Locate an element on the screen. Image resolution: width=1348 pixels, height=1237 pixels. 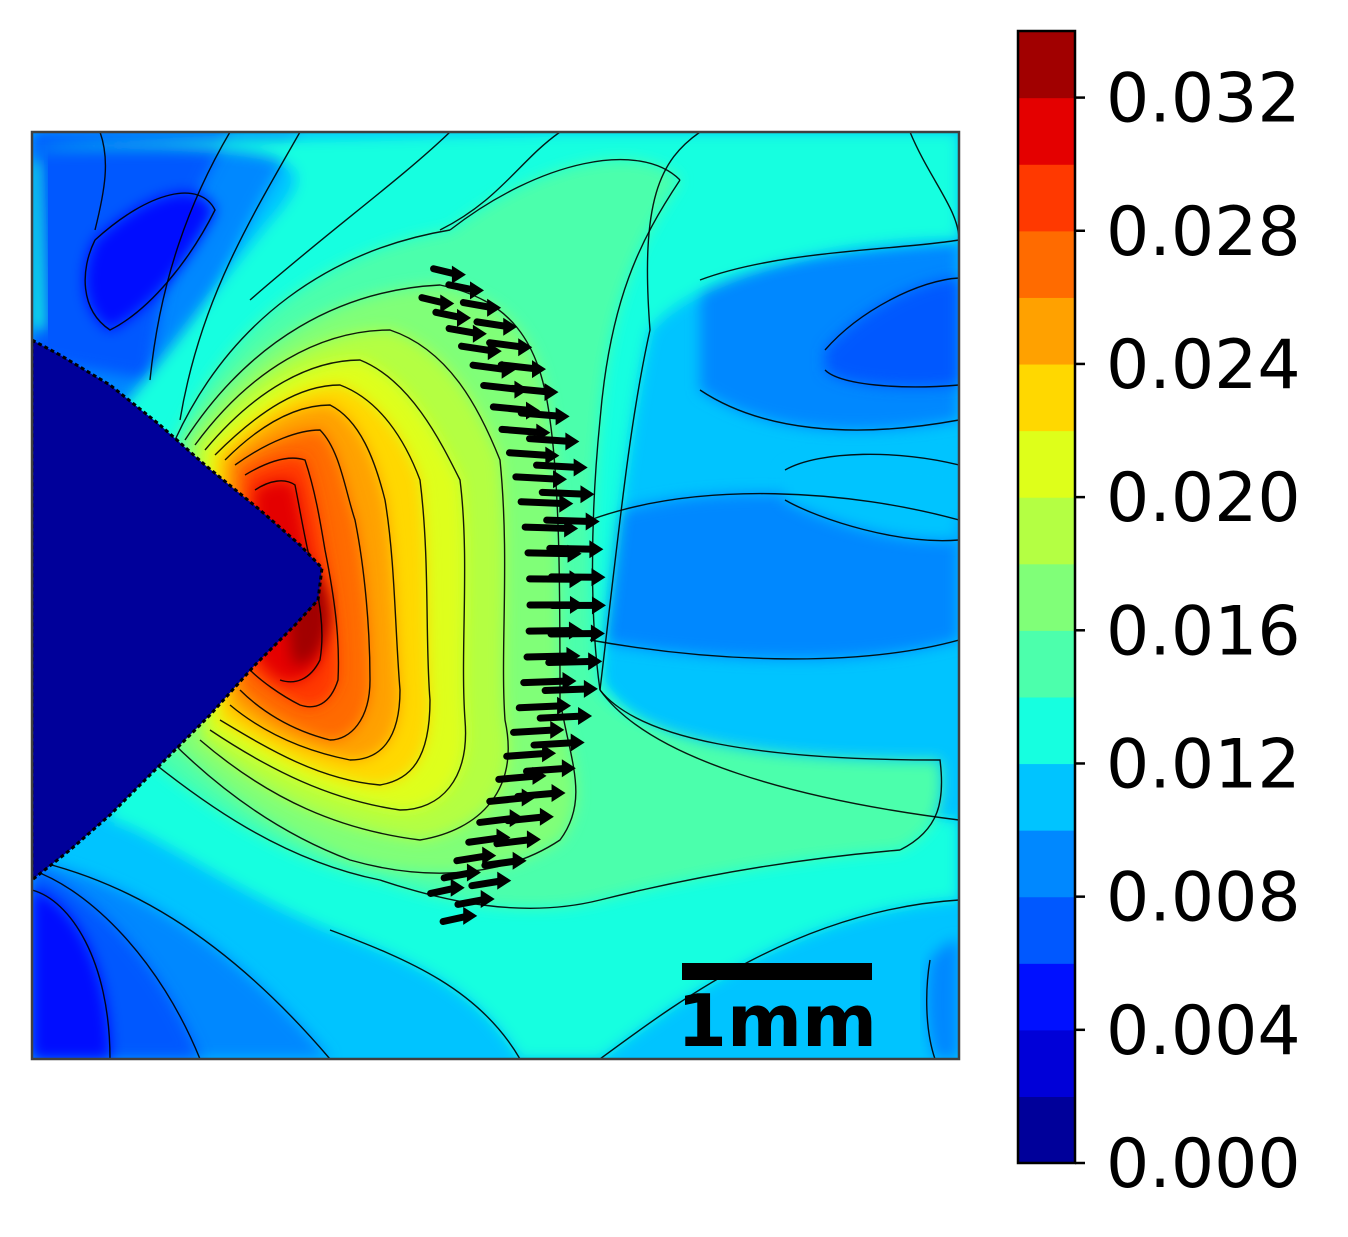
colorbar-tick-label: 0.008 is located at coordinates (1203, 898).